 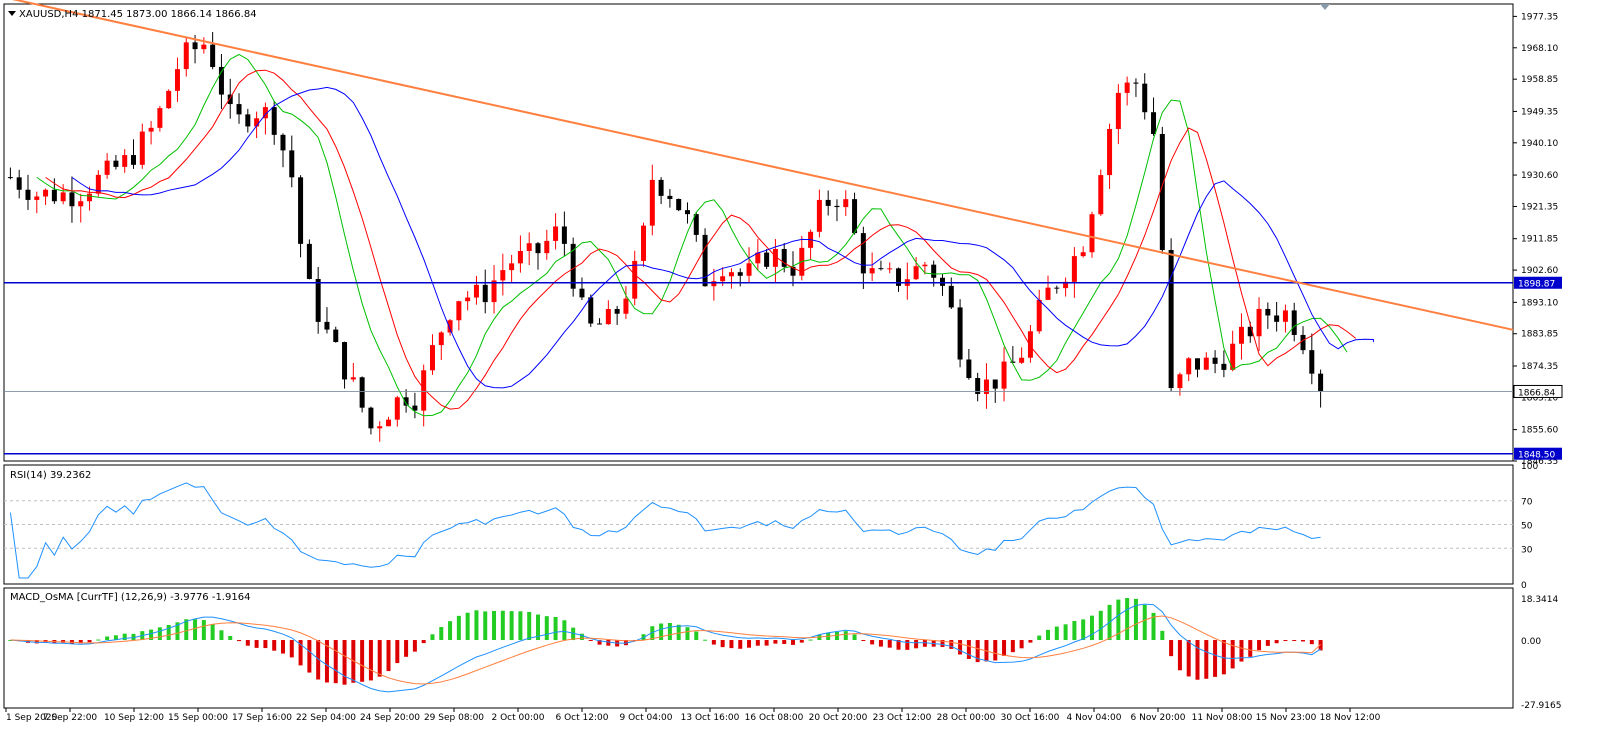 What do you see at coordinates (1536, 393) in the screenshot?
I see `current-price-label: 1866.84` at bounding box center [1536, 393].